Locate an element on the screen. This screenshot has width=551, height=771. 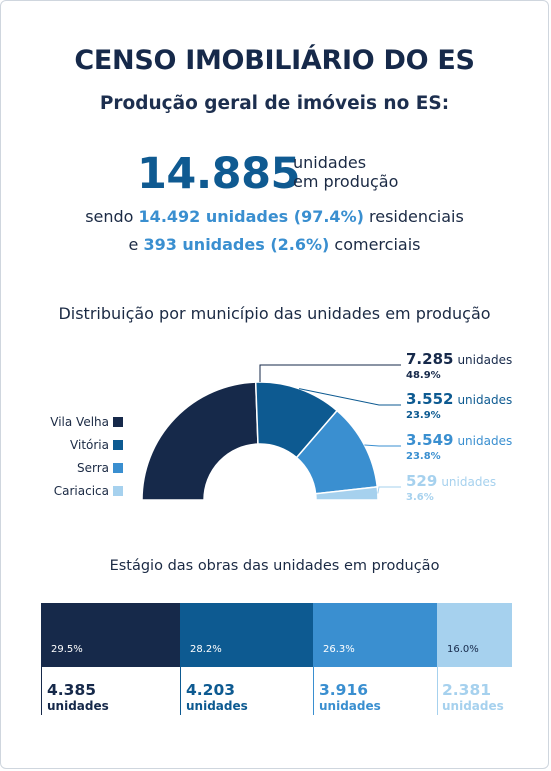
stage-value: 2.381 unidades is located at coordinates (473, 697).